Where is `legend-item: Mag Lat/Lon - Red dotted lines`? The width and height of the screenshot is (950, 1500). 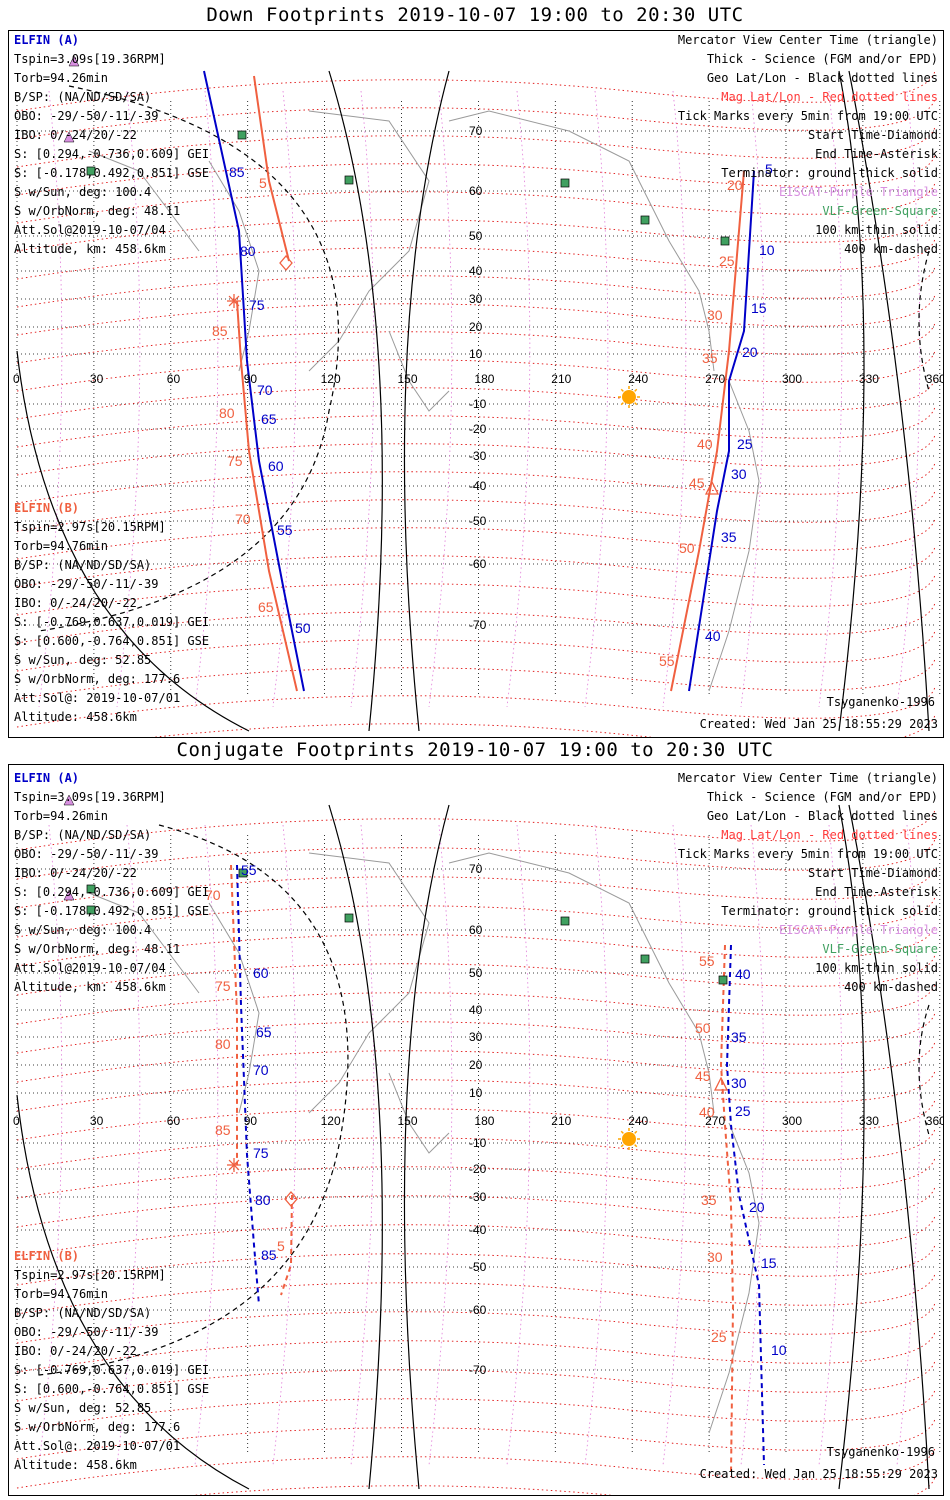 legend-item: Mag Lat/Lon - Red dotted lines is located at coordinates (829, 97).